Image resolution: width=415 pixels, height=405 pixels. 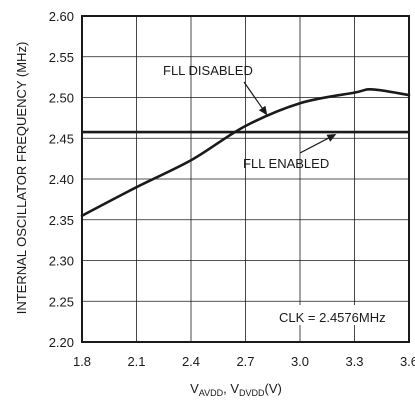 I want to click on x-tick-label: 3.6, so click(x=407, y=361).